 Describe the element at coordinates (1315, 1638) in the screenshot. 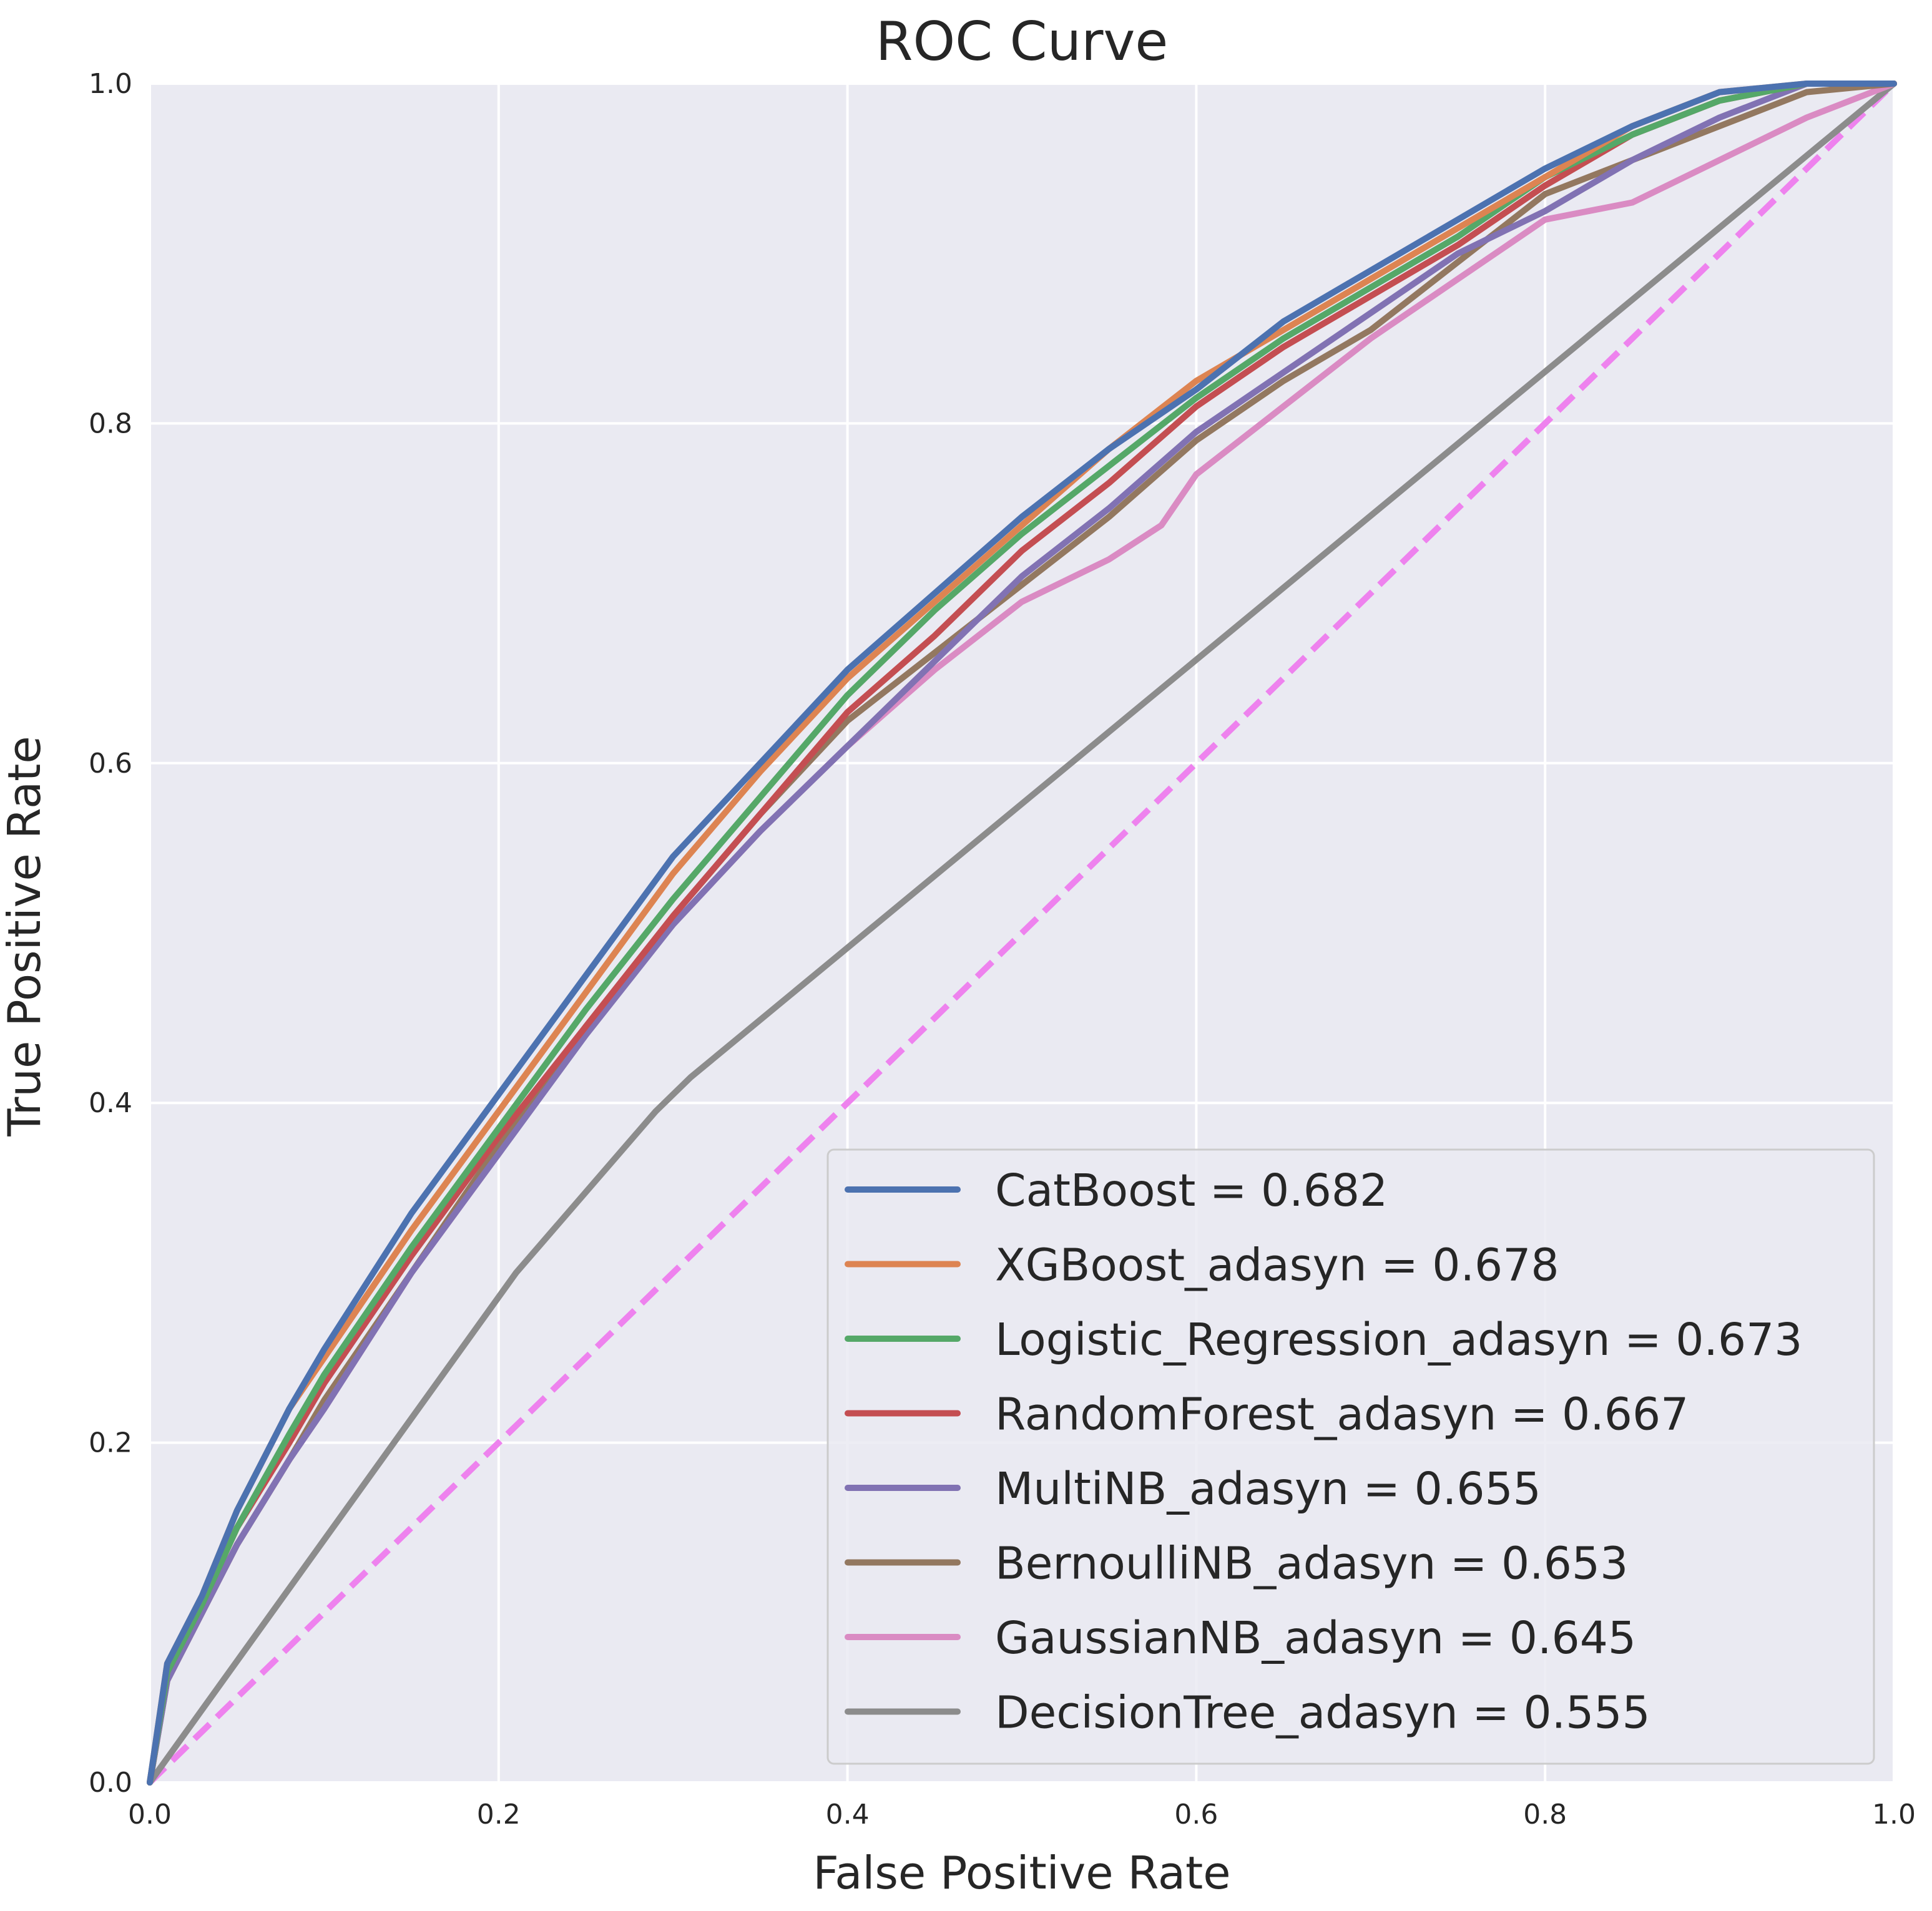

I see `legend-label: GaussianNB_adasyn = 0.645` at that location.